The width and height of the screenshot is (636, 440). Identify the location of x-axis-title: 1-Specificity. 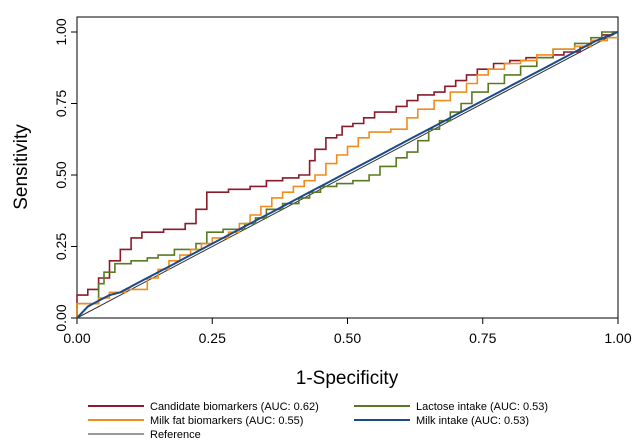
(347, 378).